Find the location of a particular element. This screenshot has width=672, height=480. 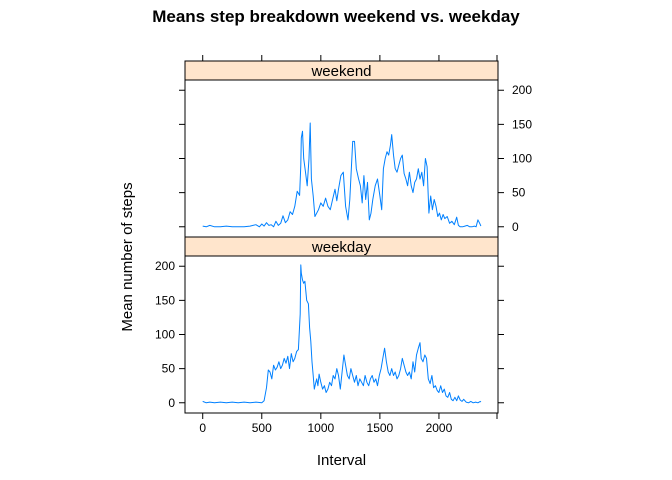

series-line-weekend is located at coordinates (342, 175).